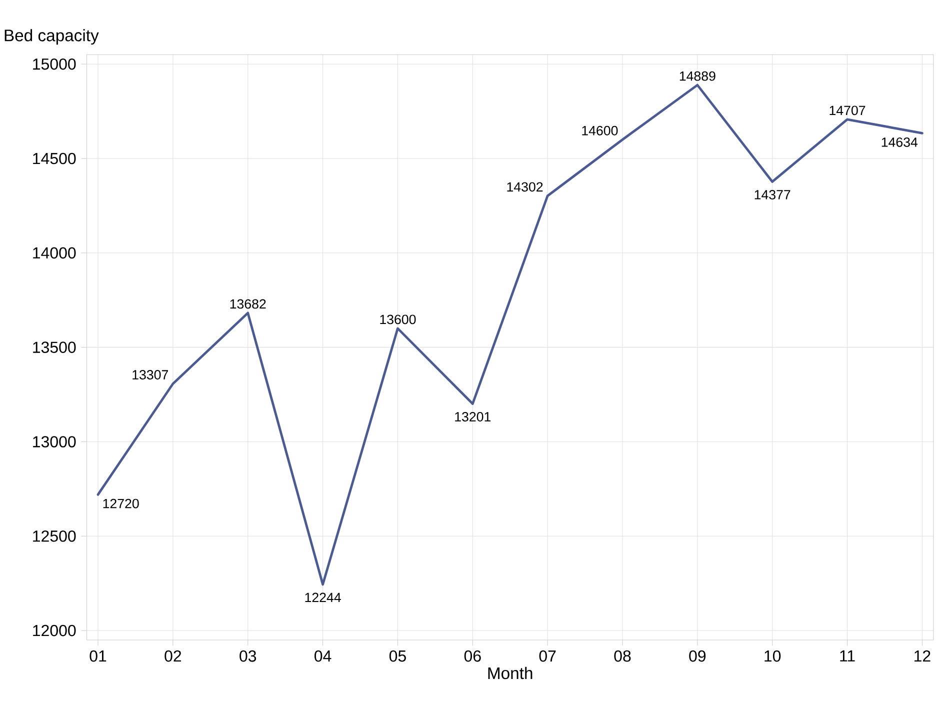 The height and width of the screenshot is (720, 952). Describe the element at coordinates (473, 417) in the screenshot. I see `data-label: 13201` at that location.